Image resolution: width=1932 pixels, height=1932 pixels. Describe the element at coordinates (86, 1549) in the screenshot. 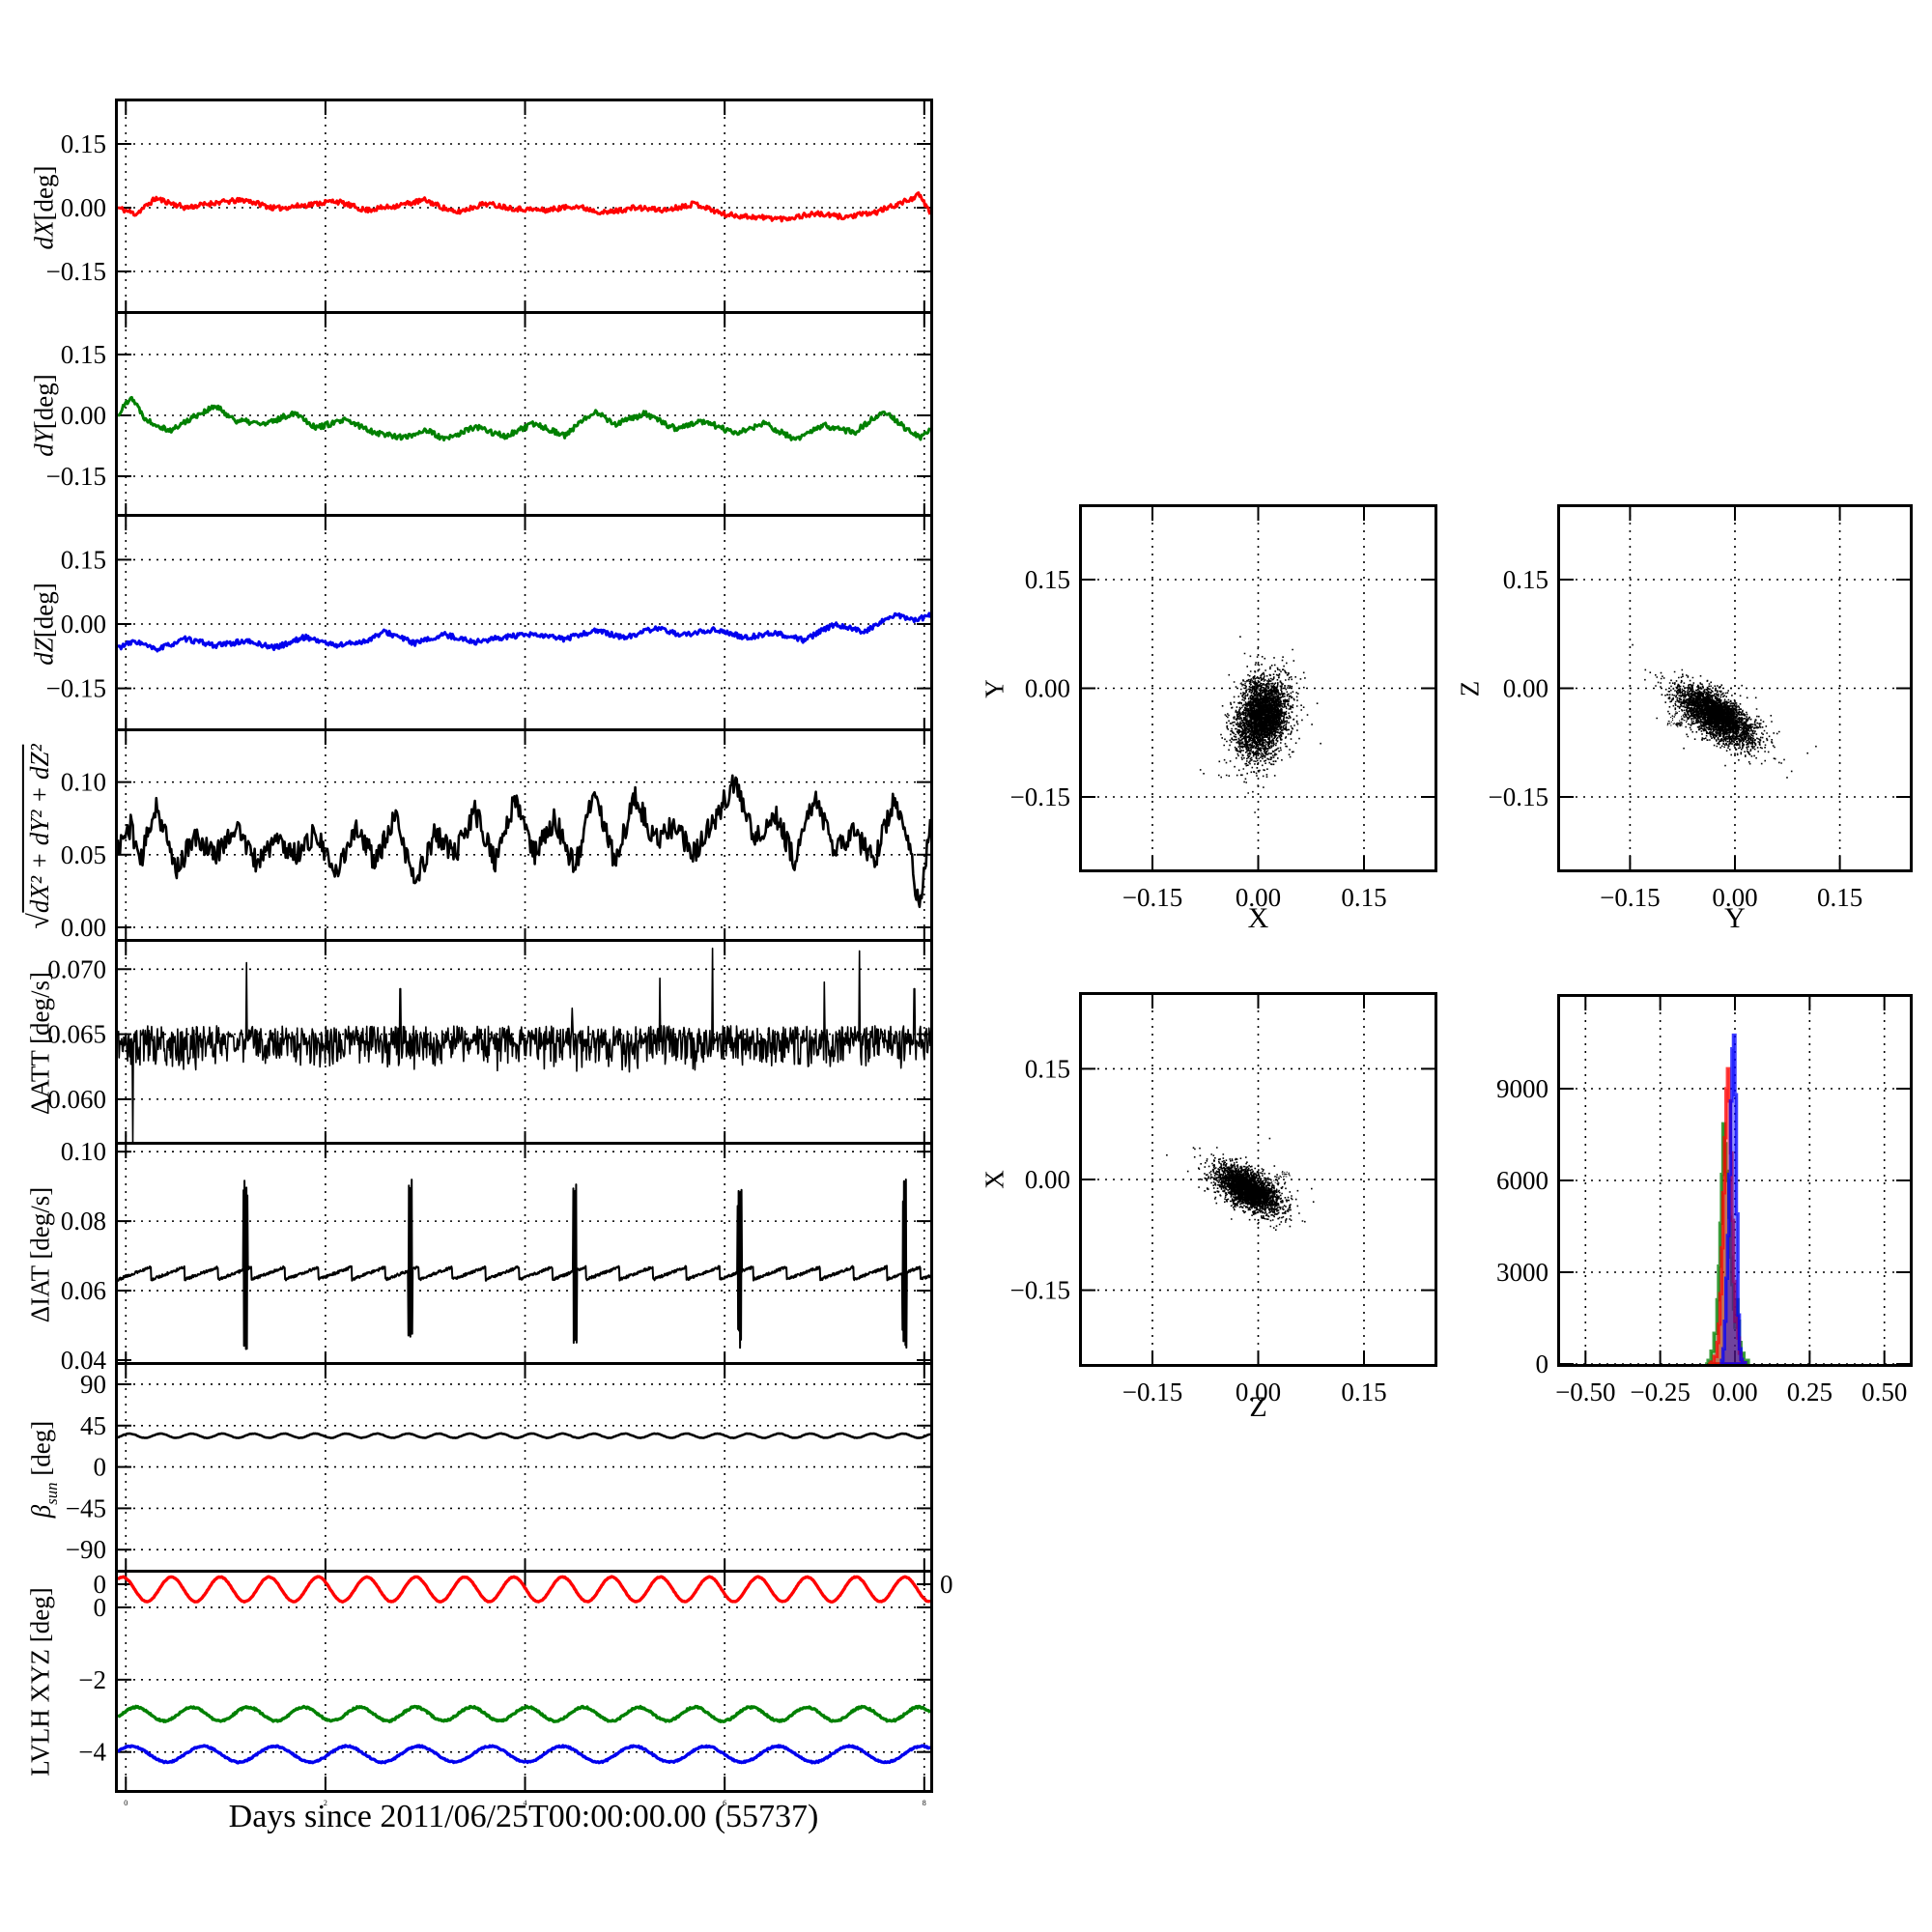

I see `svg-text: −90` at that location.